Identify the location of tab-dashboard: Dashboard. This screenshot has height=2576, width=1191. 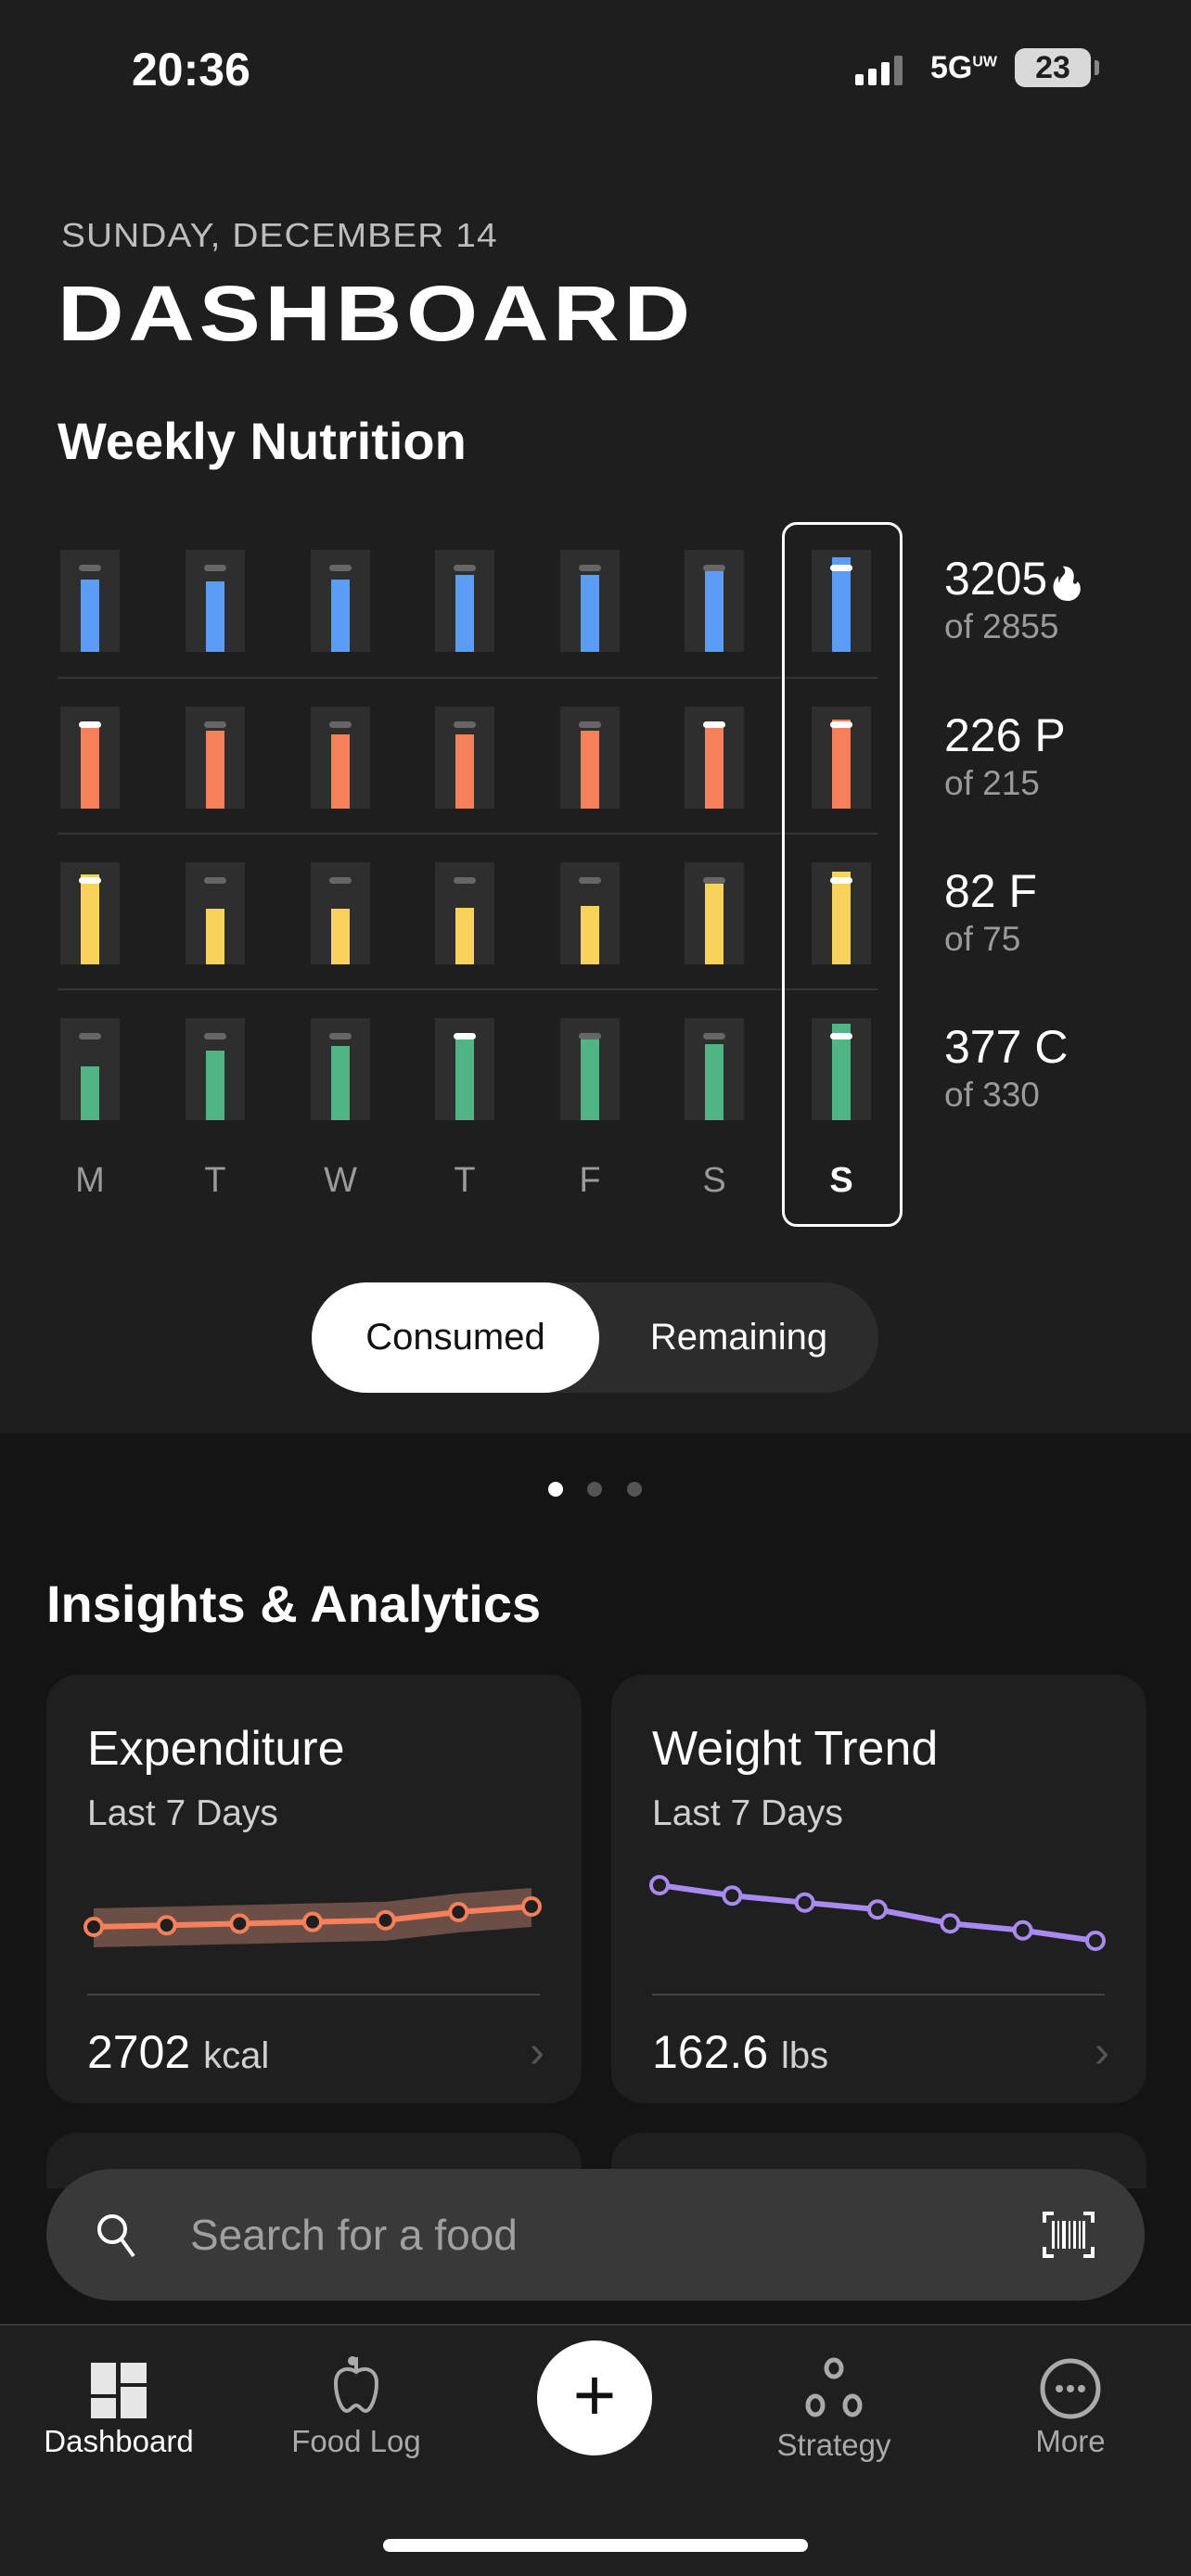
(119, 2419).